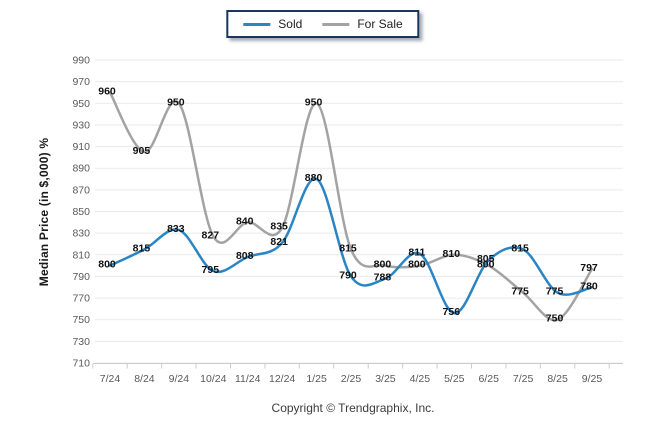  Describe the element at coordinates (272, 24) in the screenshot. I see `legend-item-sold: Sold` at that location.